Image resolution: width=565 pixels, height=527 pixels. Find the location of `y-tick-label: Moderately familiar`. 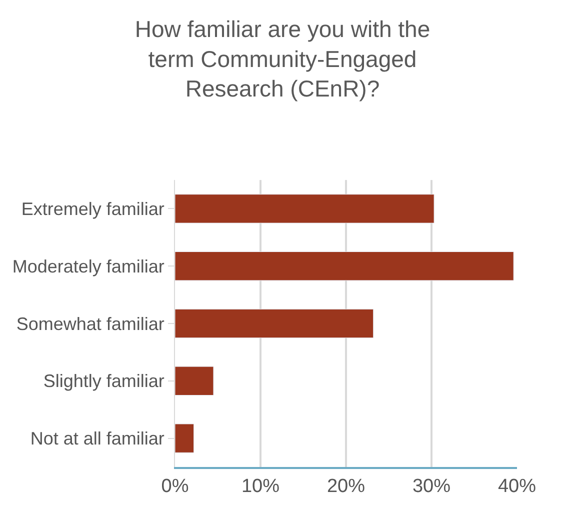

y-tick-label: Moderately familiar is located at coordinates (88, 266).